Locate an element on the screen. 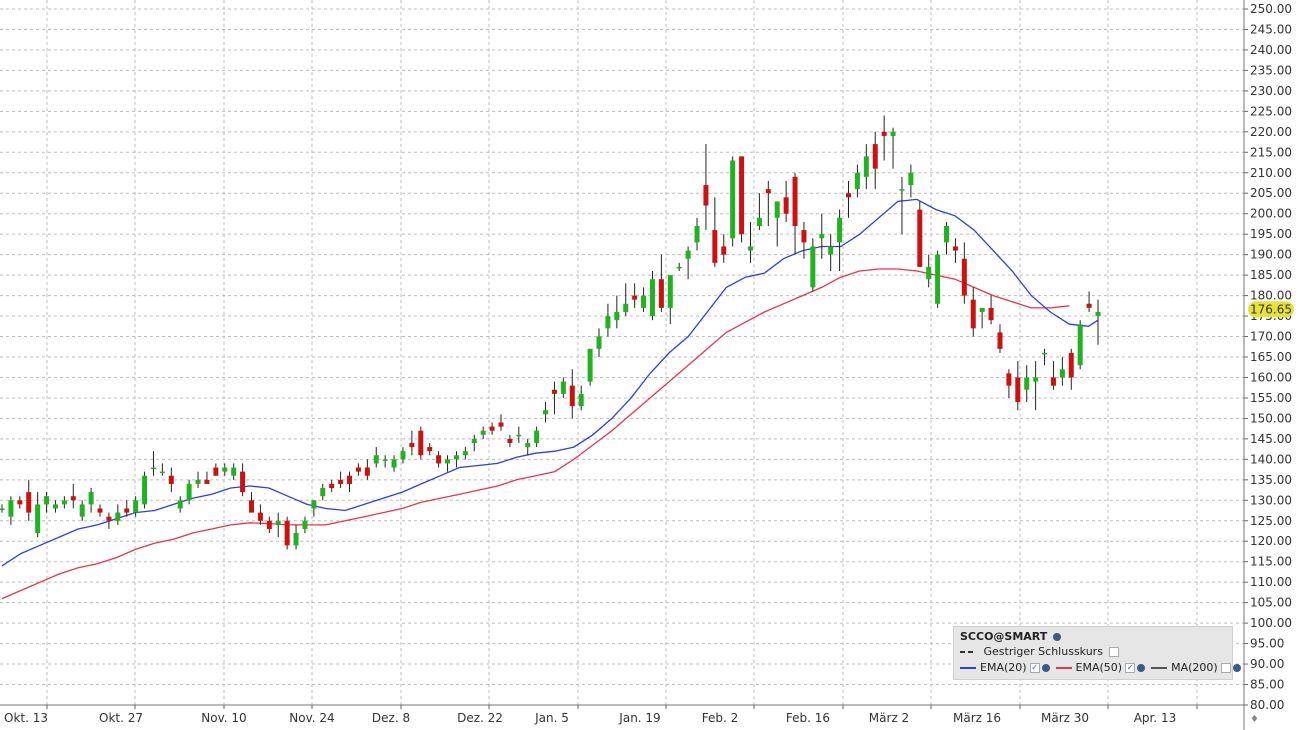  x-tick-label: Feb. 2 is located at coordinates (720, 718).